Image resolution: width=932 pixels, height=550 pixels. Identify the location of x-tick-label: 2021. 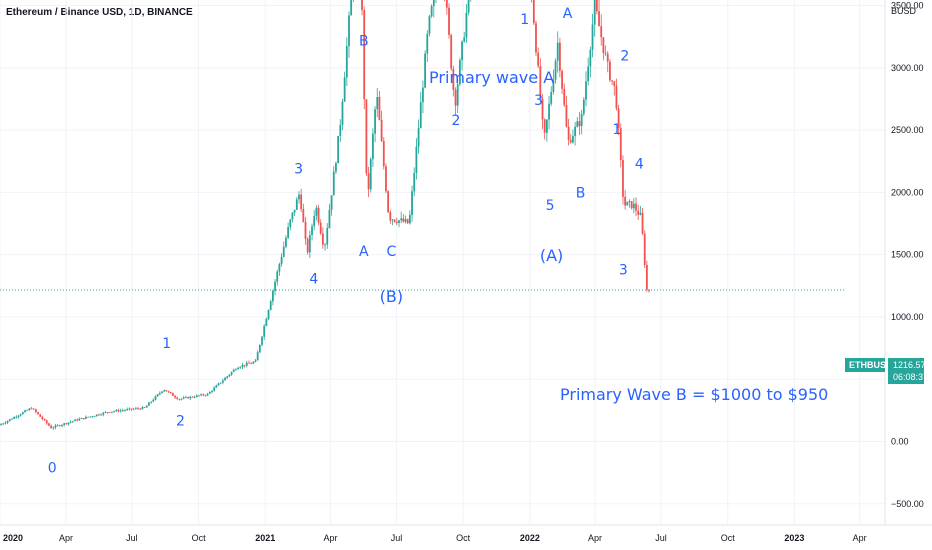
(265, 538).